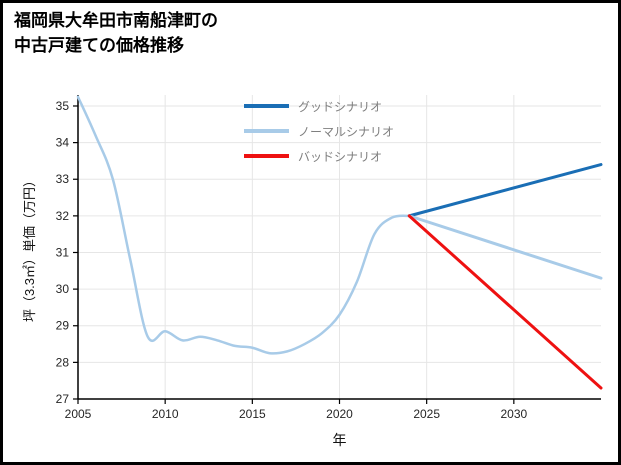 Image resolution: width=621 pixels, height=465 pixels. Describe the element at coordinates (340, 156) in the screenshot. I see `legend-label-bad: バッドシナリオ` at that location.